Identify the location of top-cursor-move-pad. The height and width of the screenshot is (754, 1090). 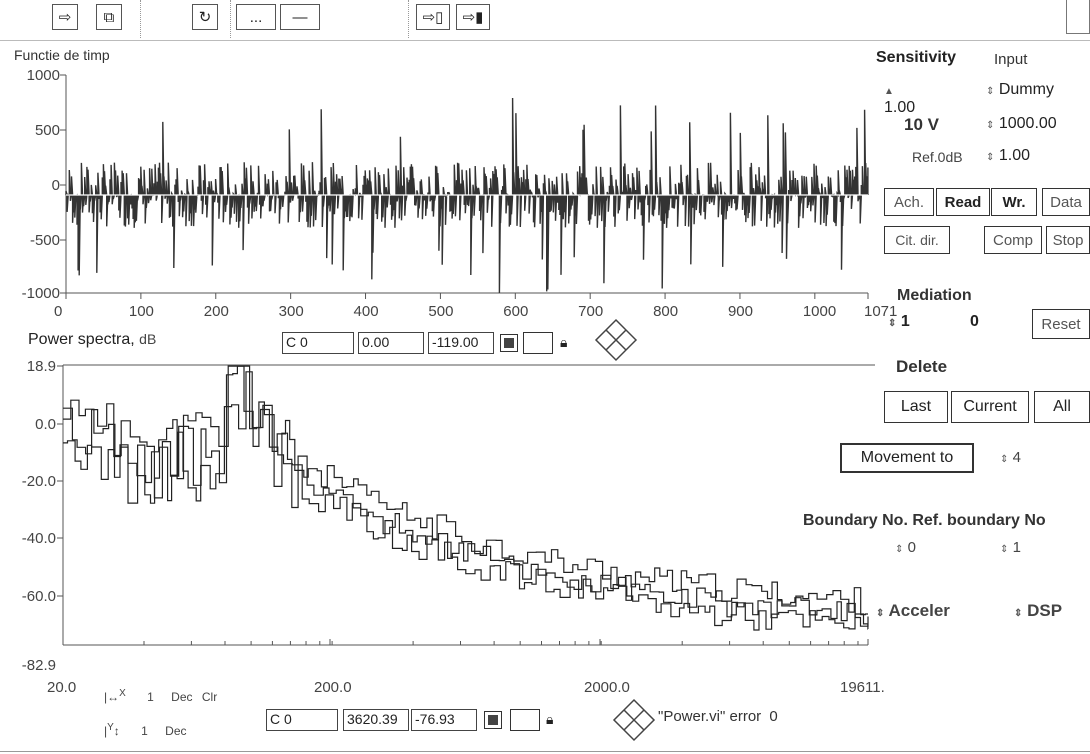
(616, 340).